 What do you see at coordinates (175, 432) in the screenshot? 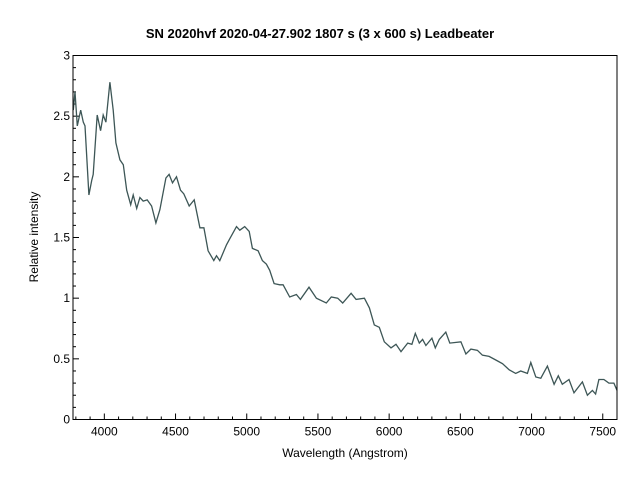
I see `x-tick-label: 4500` at bounding box center [175, 432].